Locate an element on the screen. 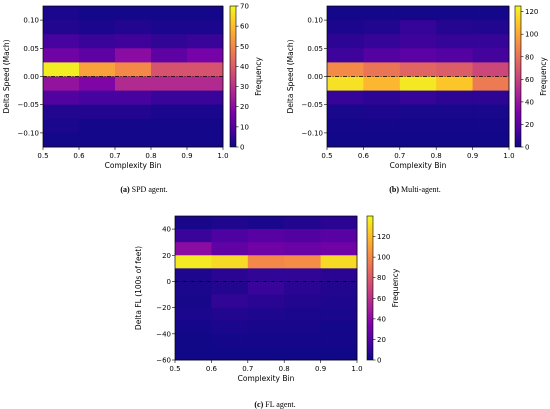 The image size is (550, 409). colorbar-tick-label: 0 is located at coordinates (242, 148).